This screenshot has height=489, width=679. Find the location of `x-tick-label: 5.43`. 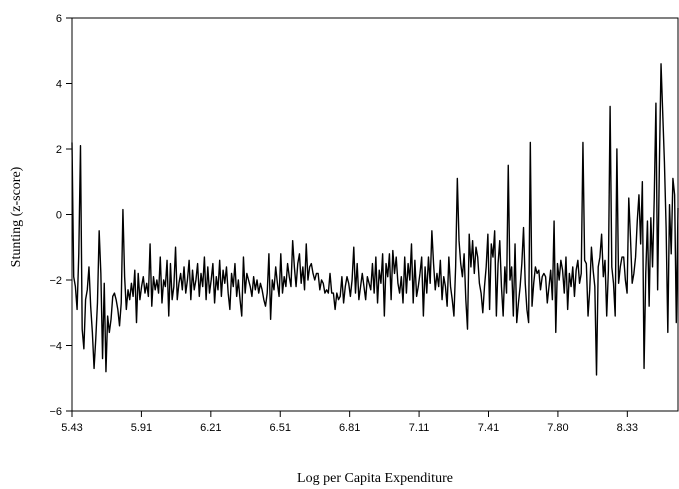

x-tick-label: 5.43 is located at coordinates (71, 428).